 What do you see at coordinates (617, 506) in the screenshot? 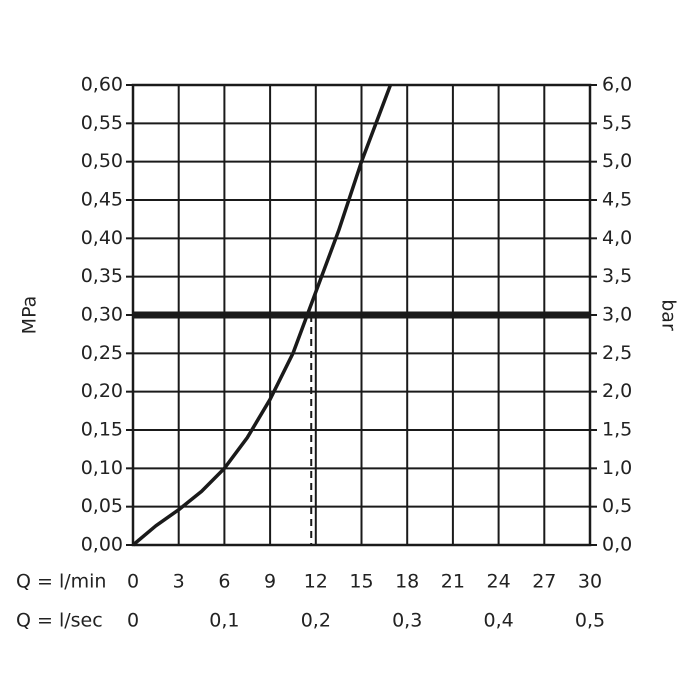
I see `y2-tick-label: 0,5` at bounding box center [617, 506].